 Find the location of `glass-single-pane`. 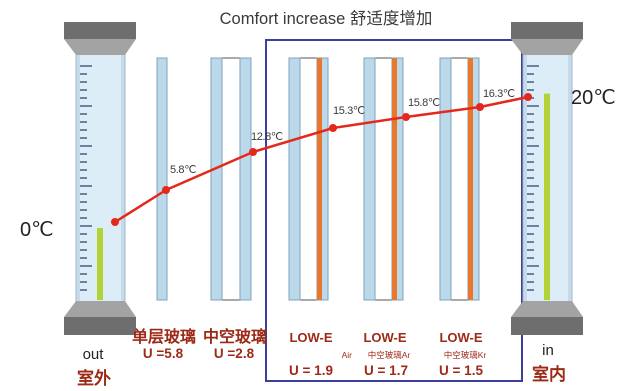

glass-single-pane is located at coordinates (162, 179).